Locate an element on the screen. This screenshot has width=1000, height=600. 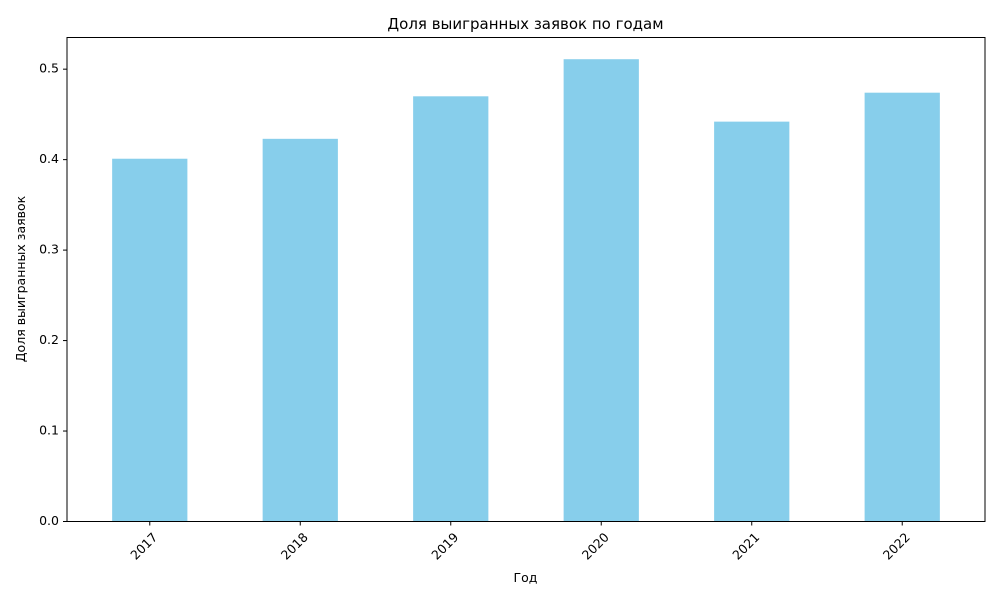
bar-2022 is located at coordinates (902, 307).